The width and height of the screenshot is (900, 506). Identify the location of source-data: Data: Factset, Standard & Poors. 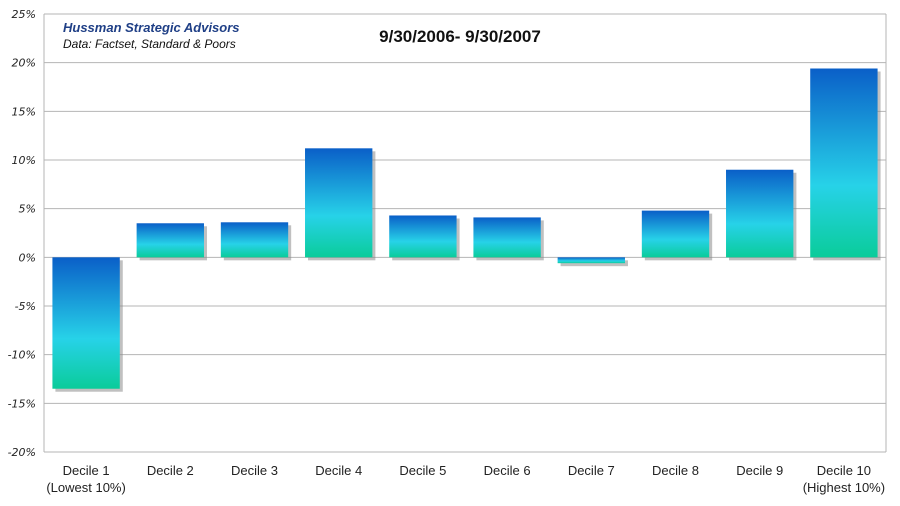
(149, 44).